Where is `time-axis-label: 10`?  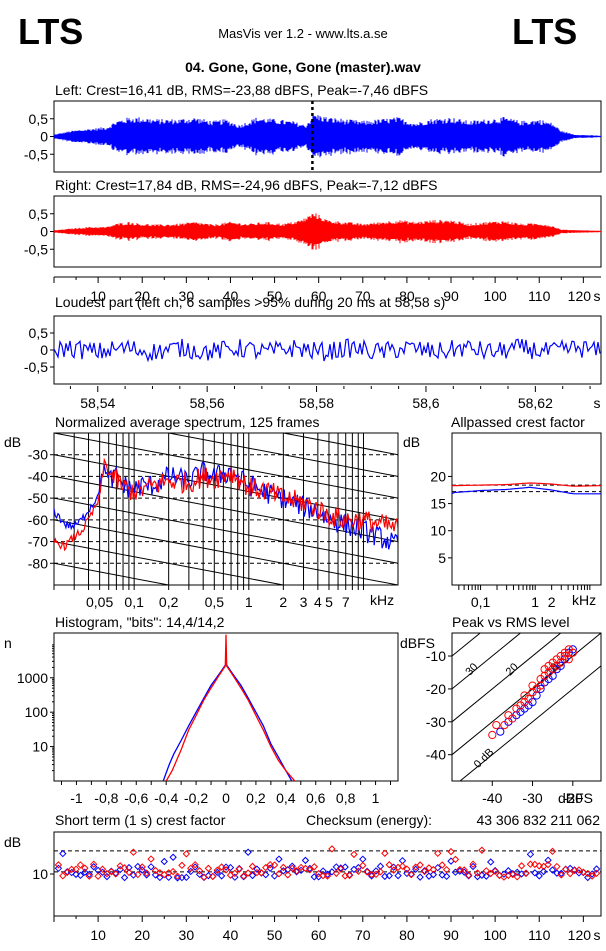 time-axis-label: 10 is located at coordinates (98, 296).